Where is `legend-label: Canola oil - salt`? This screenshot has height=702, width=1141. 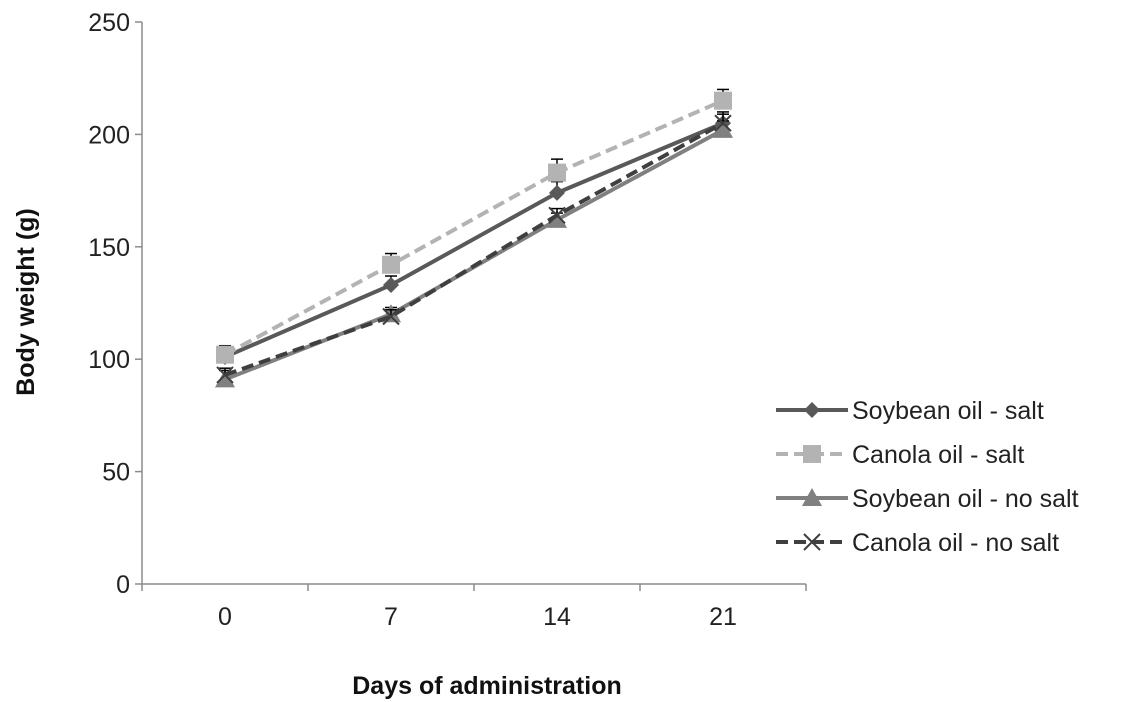
legend-label: Canola oil - salt is located at coordinates (938, 455).